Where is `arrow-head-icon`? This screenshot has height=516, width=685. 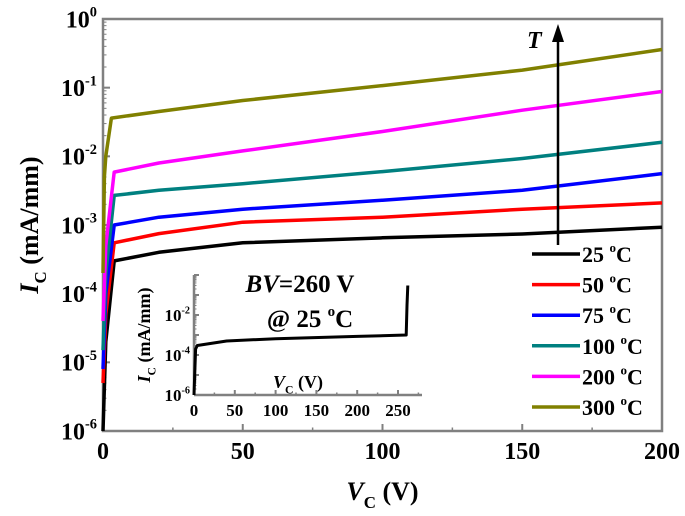
arrow-head-icon is located at coordinates (558, 33).